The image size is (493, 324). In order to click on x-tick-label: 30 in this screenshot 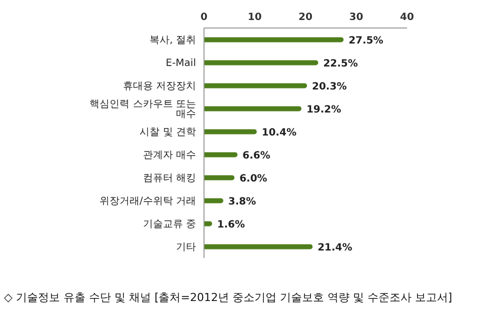, I will do `click(356, 17)`.